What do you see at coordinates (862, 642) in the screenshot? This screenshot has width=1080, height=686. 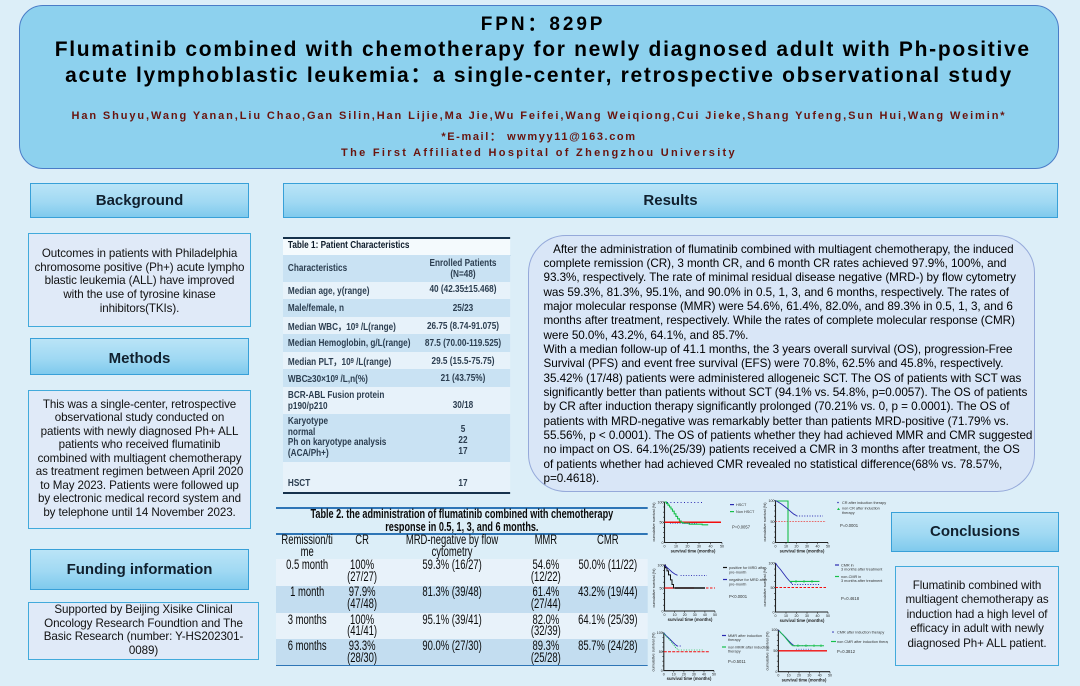 I see `svg-text:non CMR after induction therap: non CMR after induction therapy` at bounding box center [862, 642].